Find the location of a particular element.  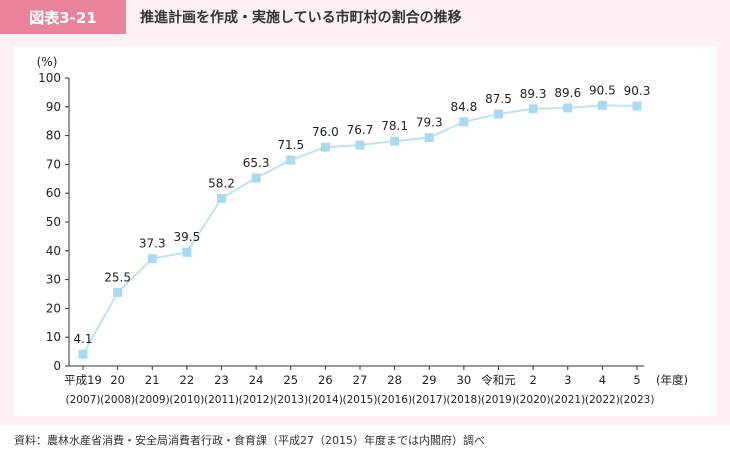

x-tick-label: 24 is located at coordinates (256, 380).